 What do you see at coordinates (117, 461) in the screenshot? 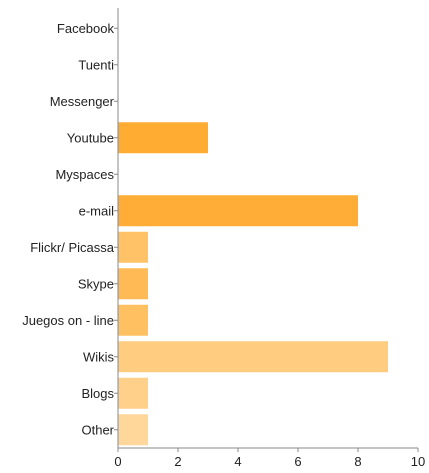
I see `x-tick-label: 0` at bounding box center [117, 461].